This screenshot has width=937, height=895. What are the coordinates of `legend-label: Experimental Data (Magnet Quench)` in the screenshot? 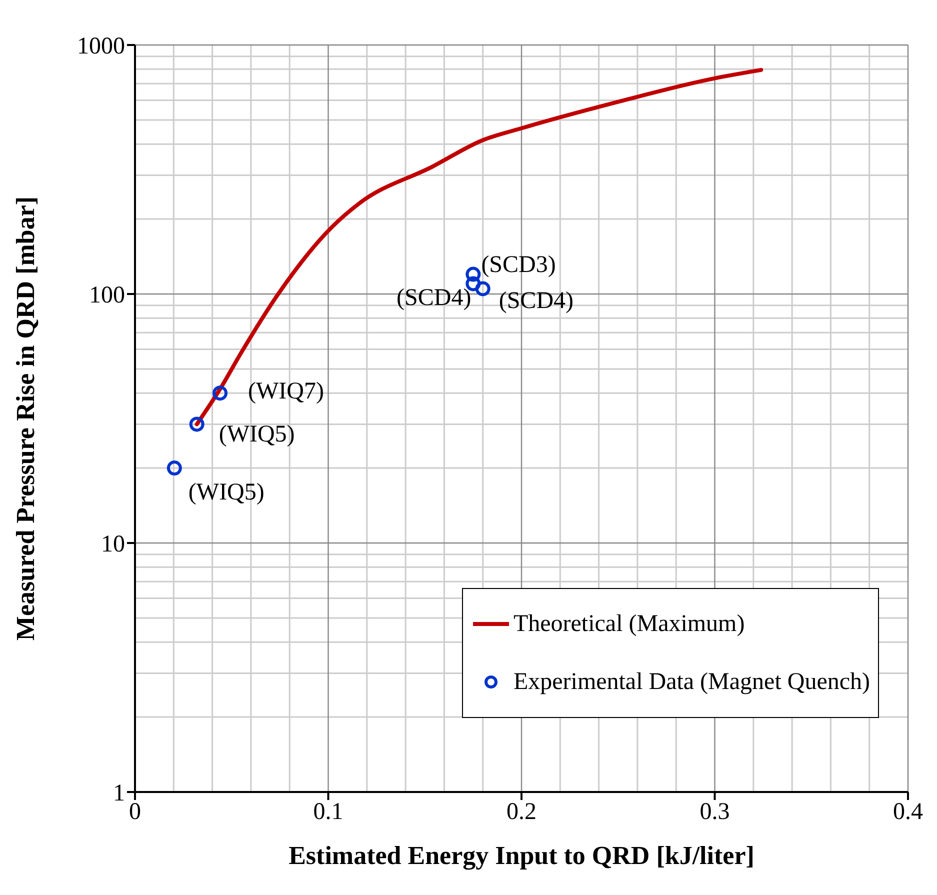 It's located at (691, 682).